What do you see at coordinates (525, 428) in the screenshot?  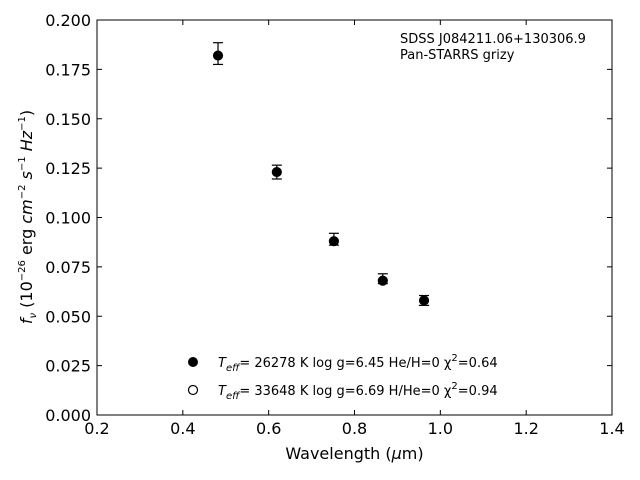 I see `x-tick-label: 1.2` at bounding box center [525, 428].